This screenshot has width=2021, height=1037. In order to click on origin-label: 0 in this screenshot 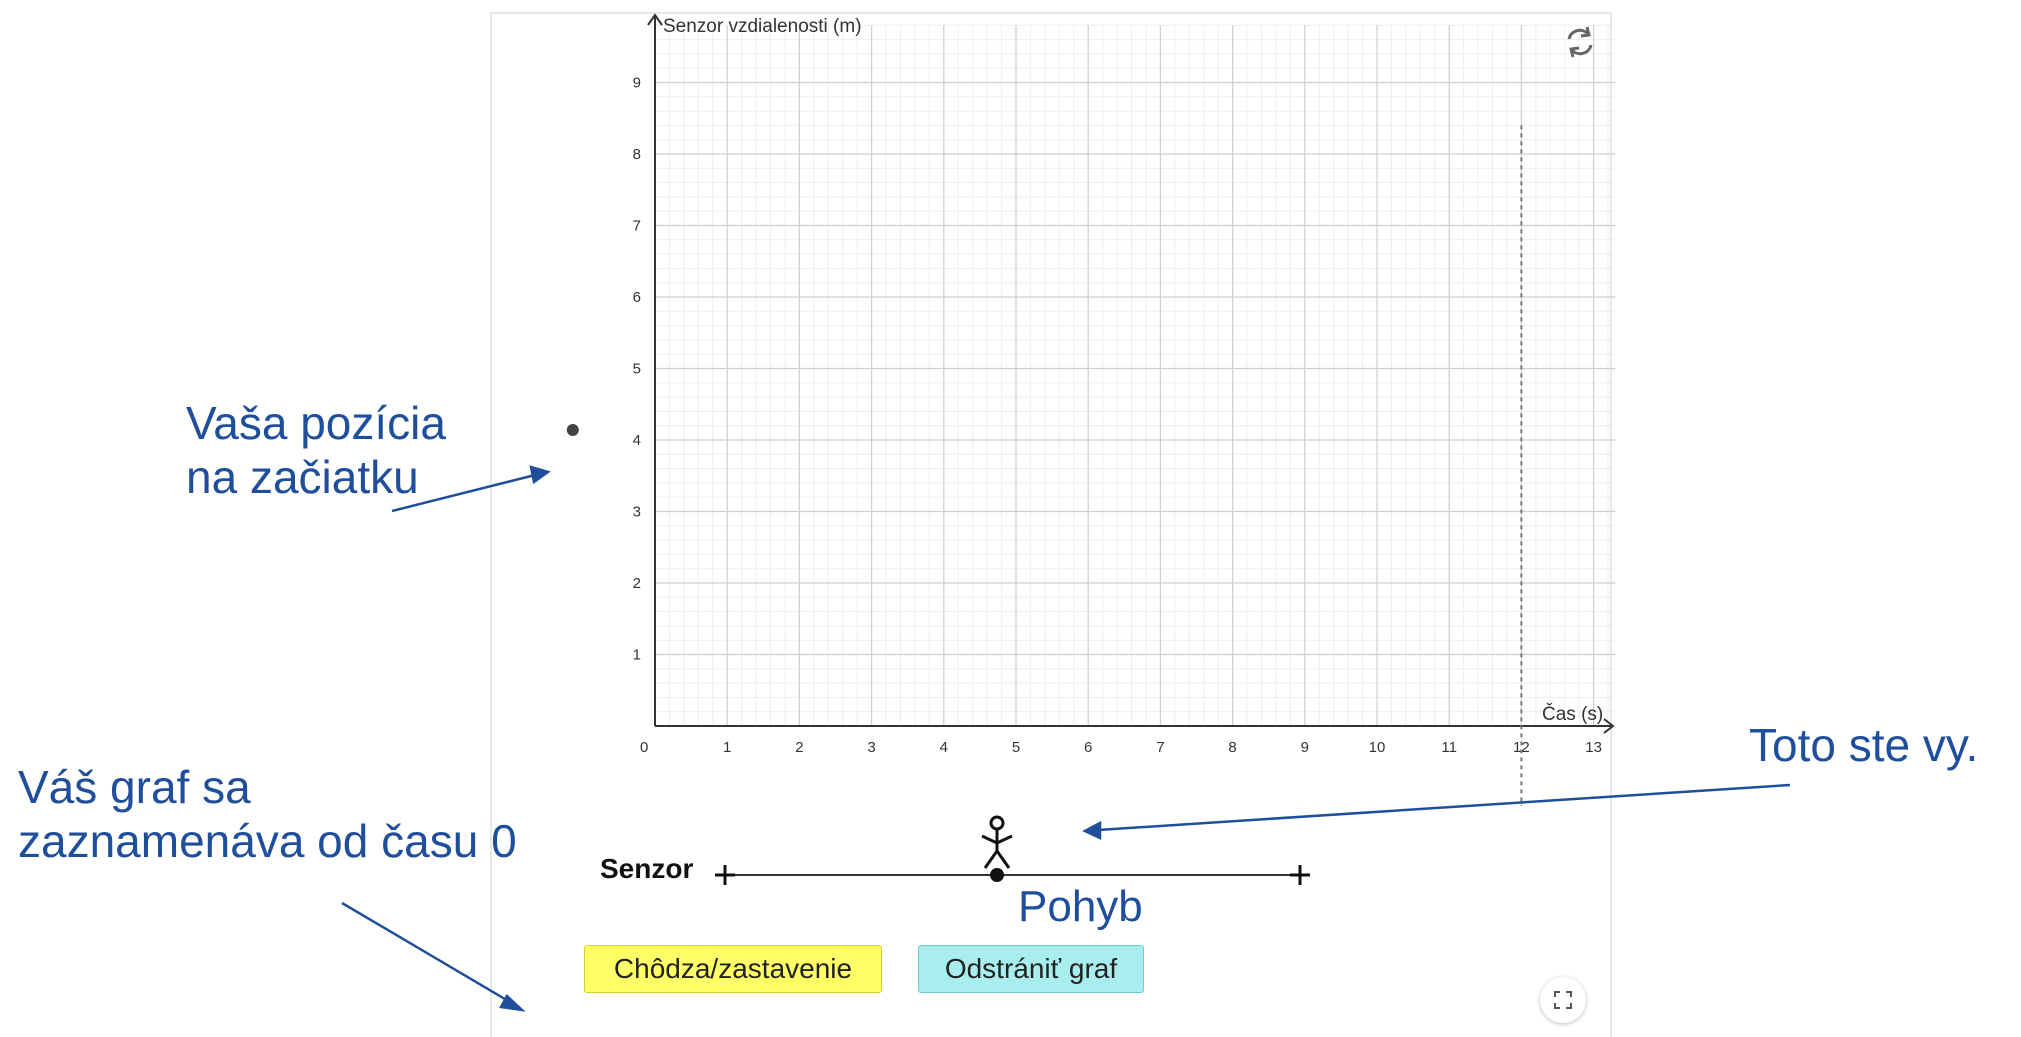, I will do `click(644, 747)`.